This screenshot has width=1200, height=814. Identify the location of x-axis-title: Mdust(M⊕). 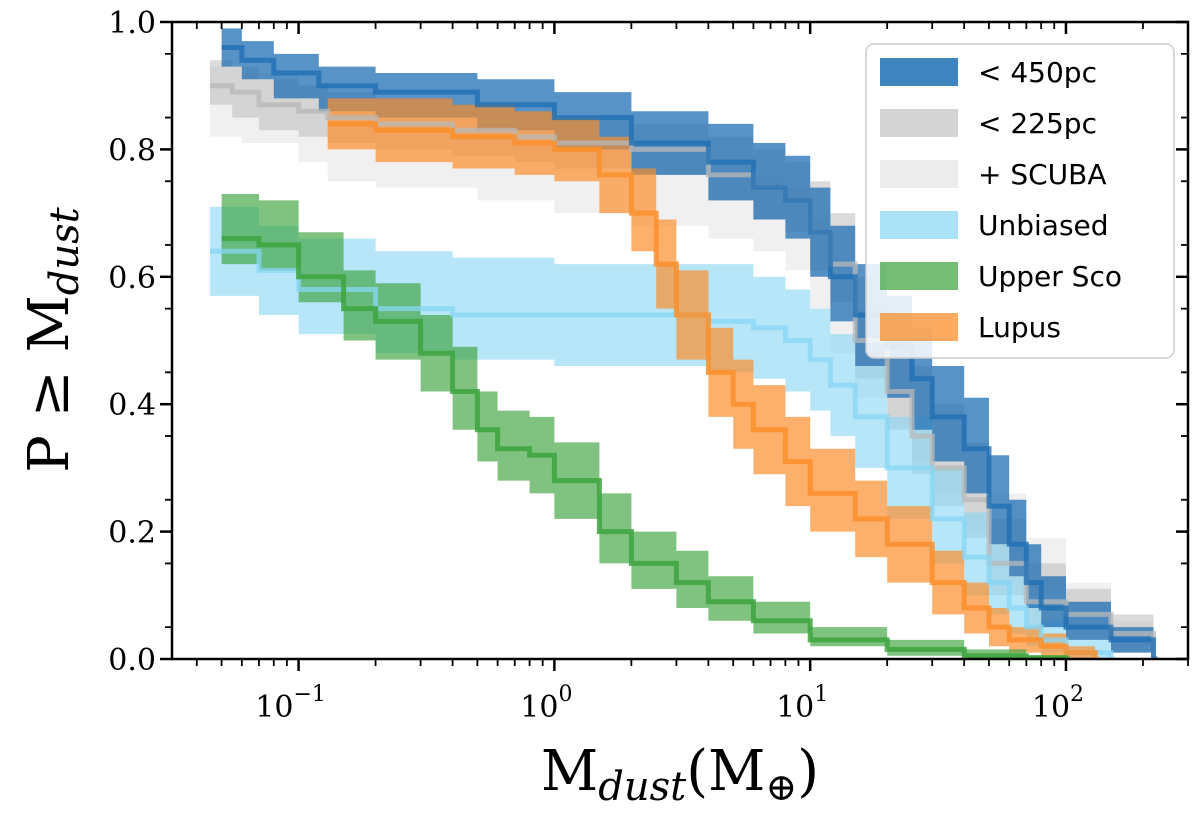
(680, 774).